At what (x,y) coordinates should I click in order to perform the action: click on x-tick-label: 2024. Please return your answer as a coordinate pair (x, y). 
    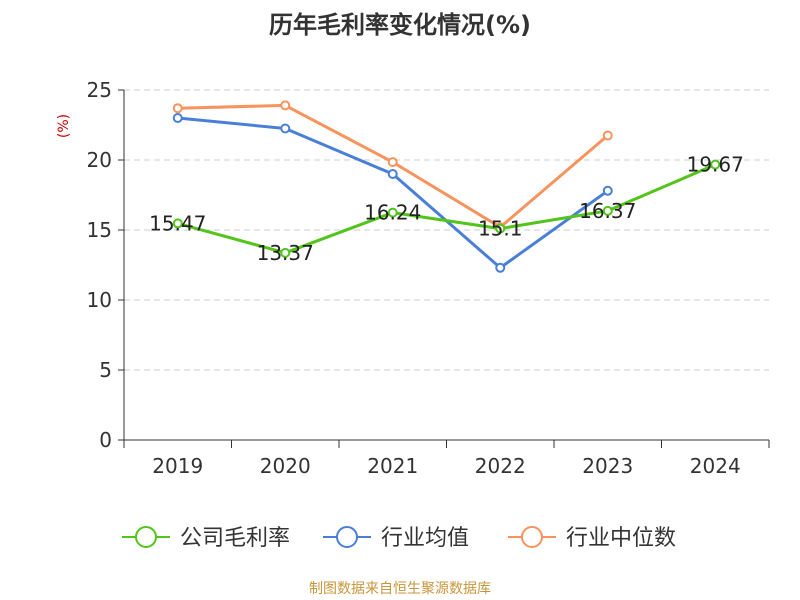
    Looking at the image, I should click on (715, 466).